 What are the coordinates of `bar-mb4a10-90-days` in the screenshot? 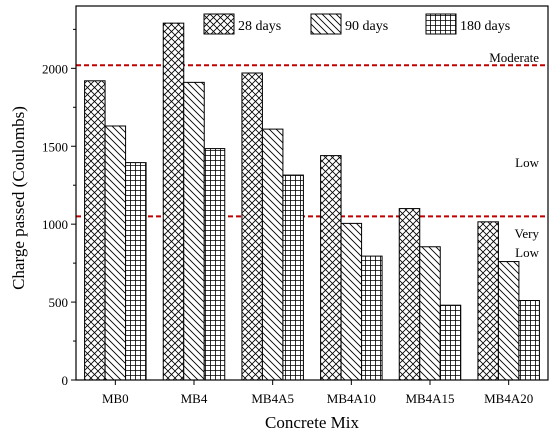 It's located at (351, 301).